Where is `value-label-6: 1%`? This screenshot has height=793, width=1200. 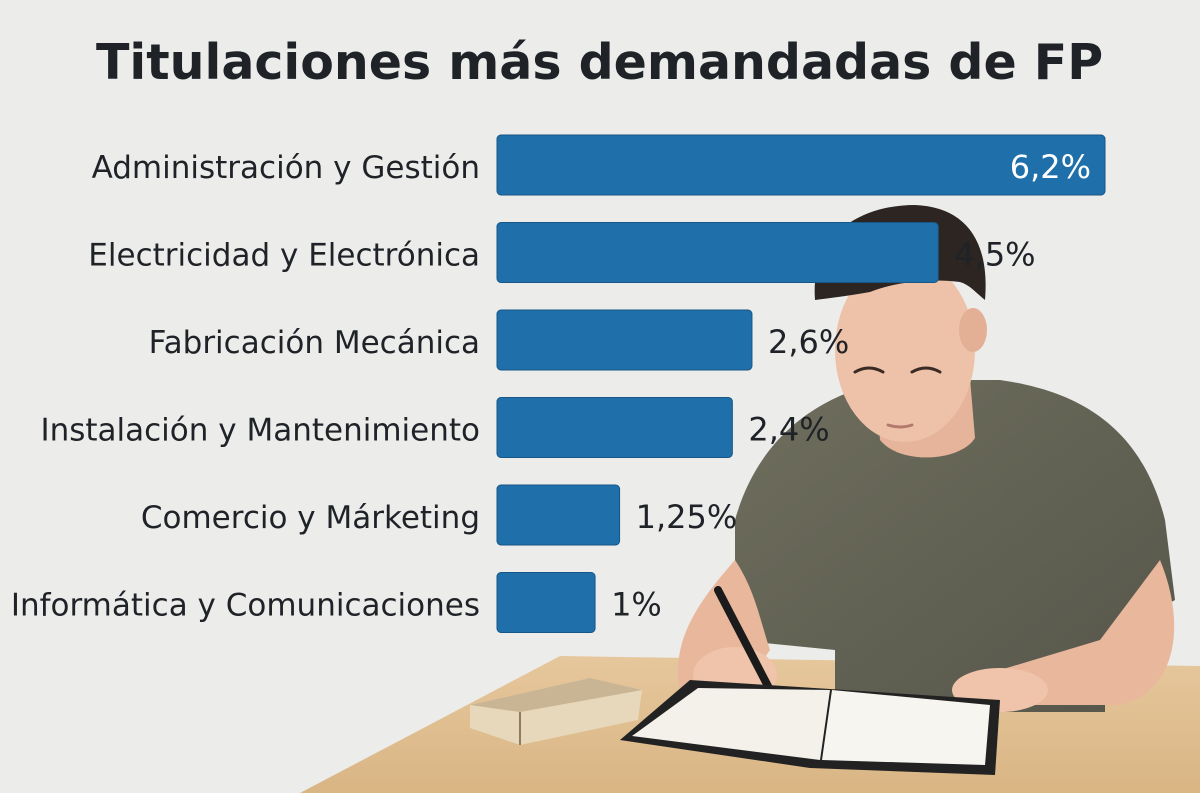 value-label-6: 1% is located at coordinates (636, 605).